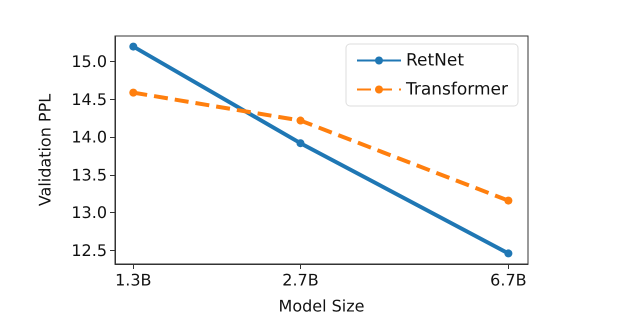 The width and height of the screenshot is (622, 324). What do you see at coordinates (89, 174) in the screenshot?
I see `y-tick-label: 13.5` at bounding box center [89, 174].